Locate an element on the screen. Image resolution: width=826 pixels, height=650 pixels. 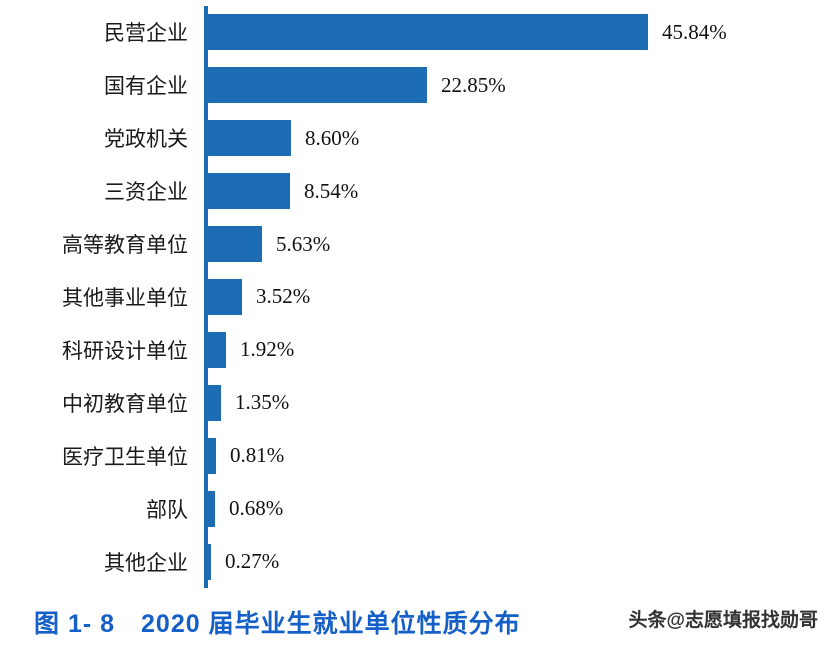
category-label: 其他事业单位 is located at coordinates (125, 297).